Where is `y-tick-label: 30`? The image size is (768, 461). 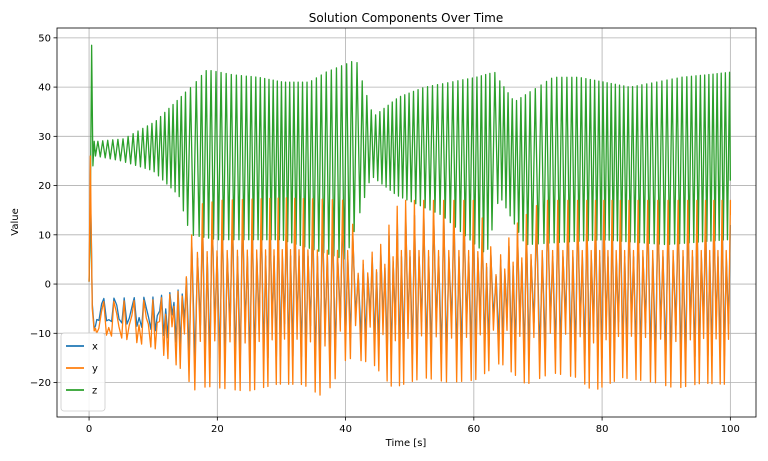
y-tick-label: 30 is located at coordinates (44, 137).